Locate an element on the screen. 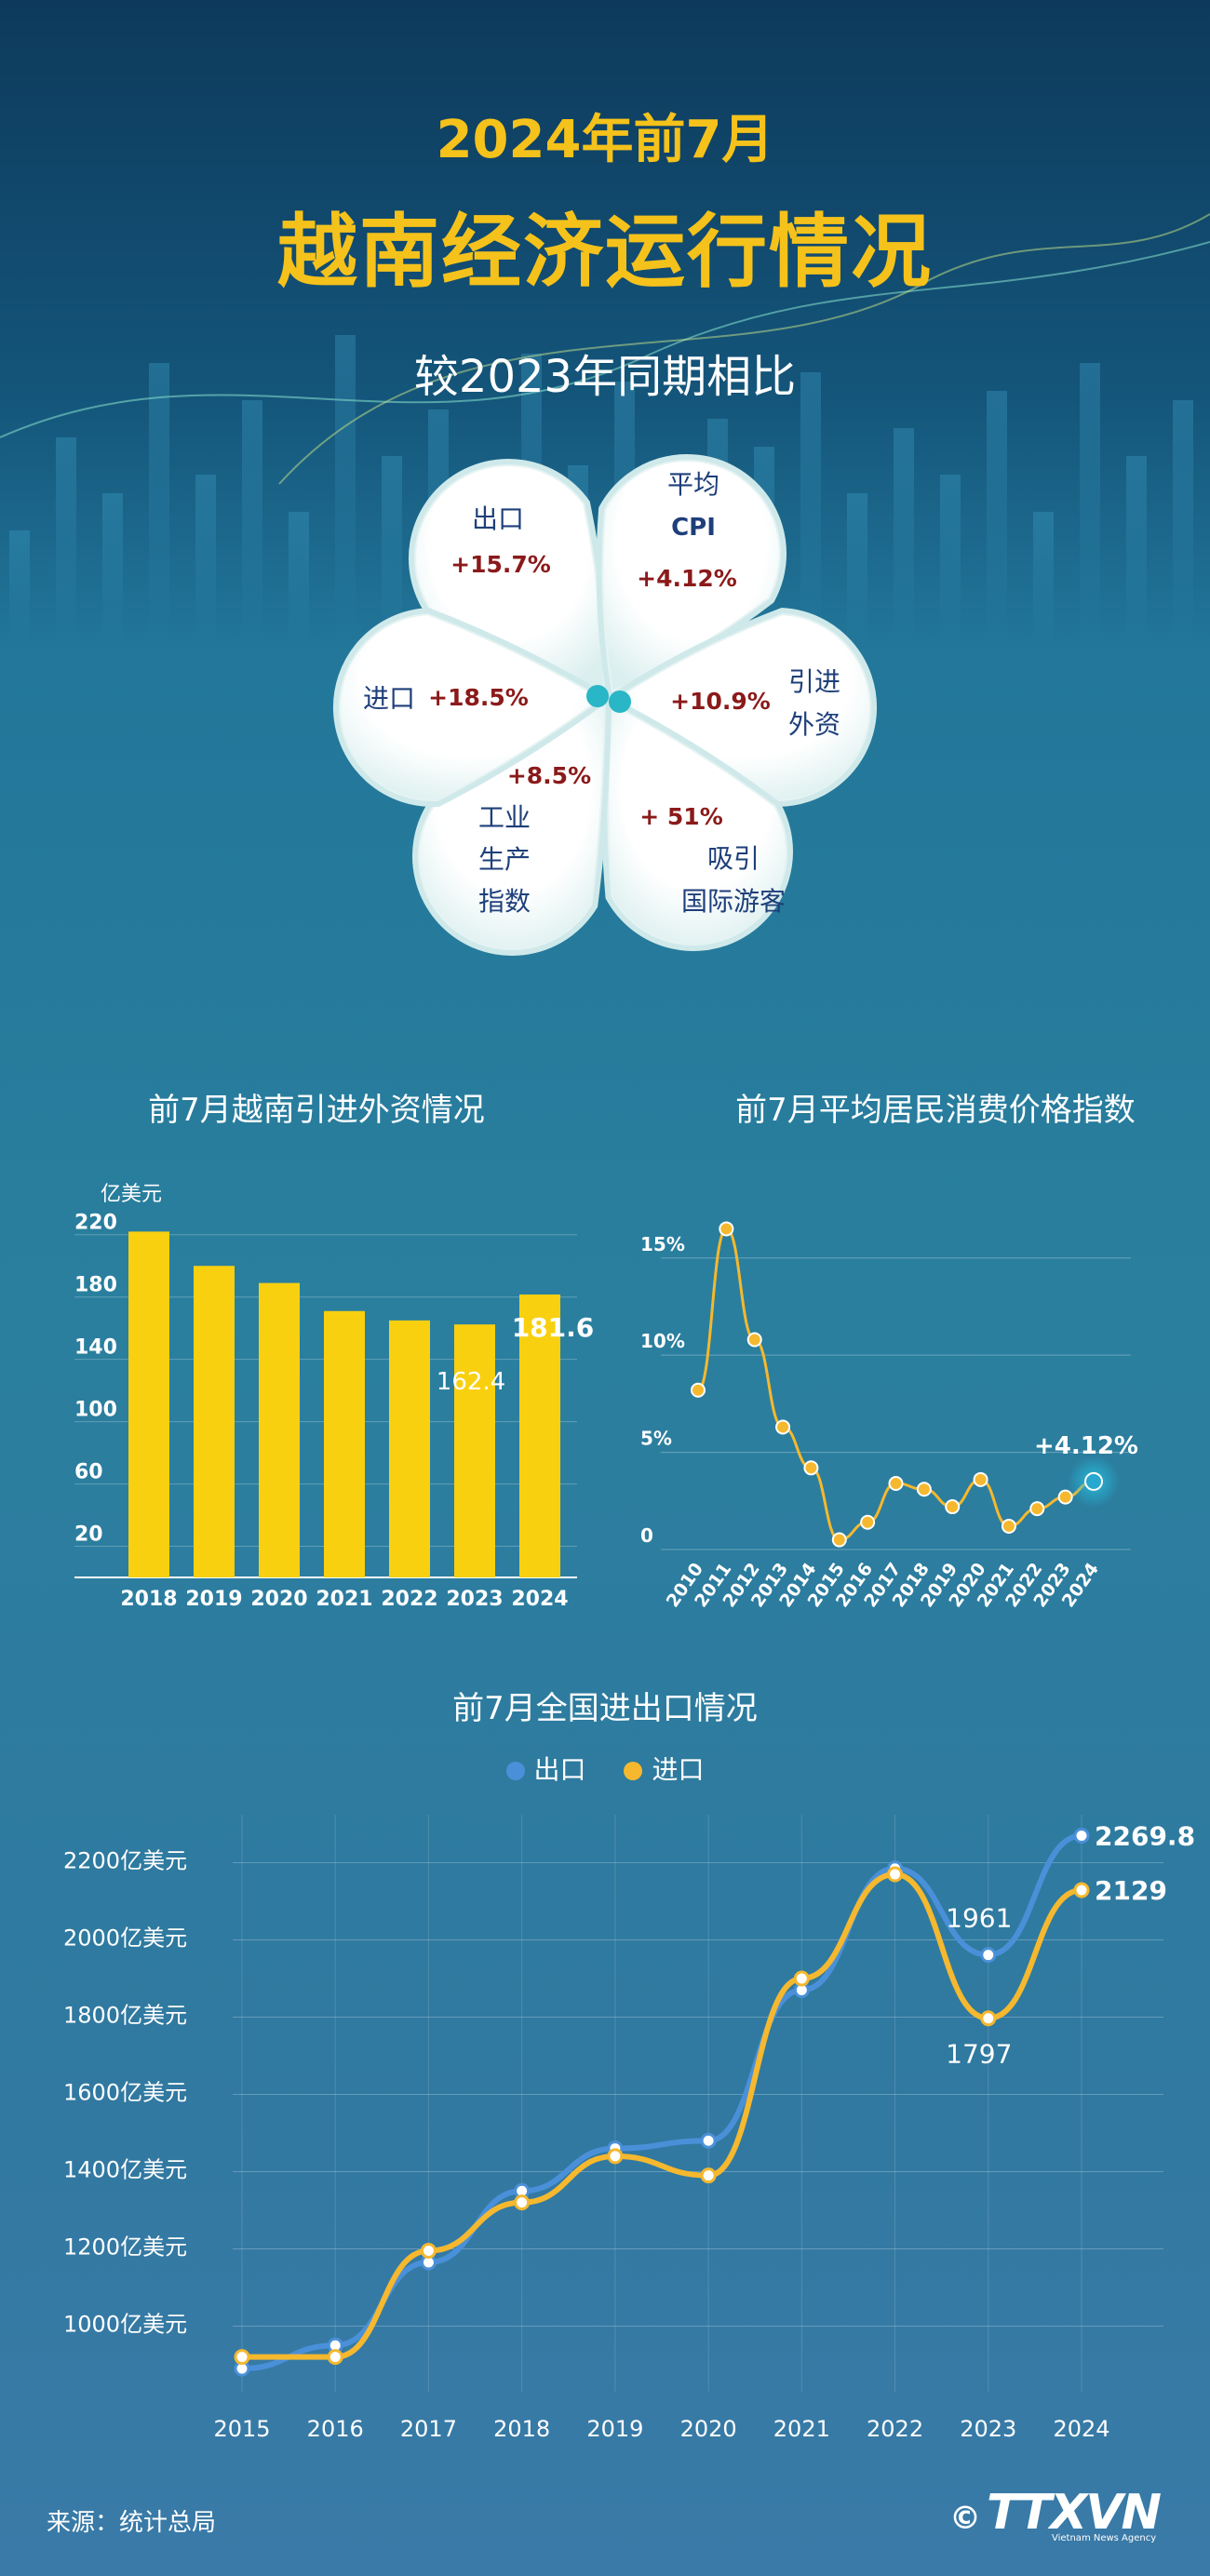 The width and height of the screenshot is (1210, 2576). trade-x-tick: 2016 is located at coordinates (335, 2429).